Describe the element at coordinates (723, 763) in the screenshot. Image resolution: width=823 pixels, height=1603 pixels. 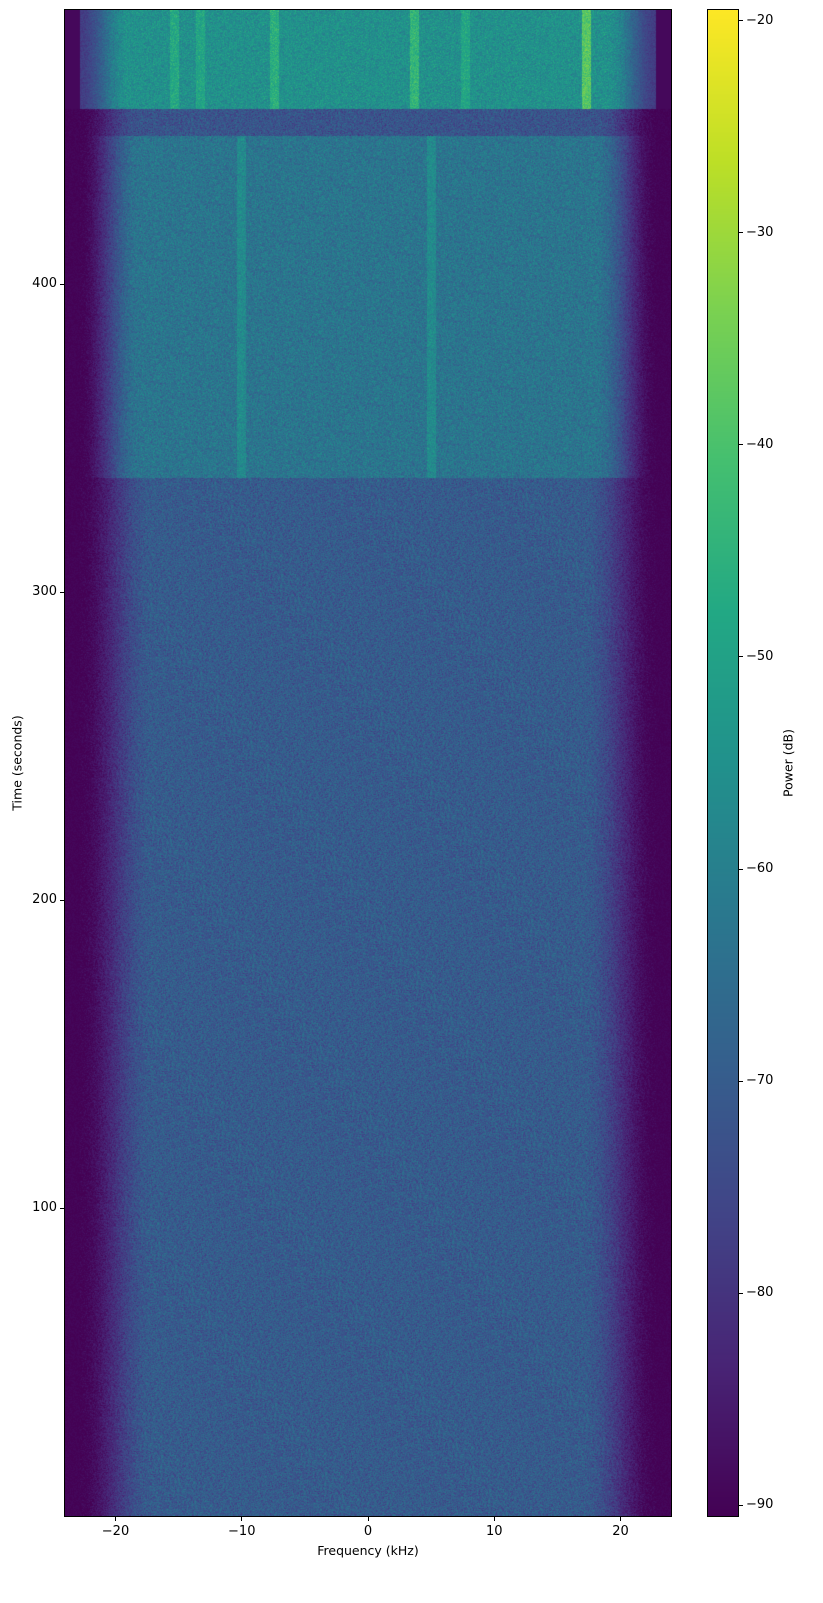
I see `colorbar` at that location.